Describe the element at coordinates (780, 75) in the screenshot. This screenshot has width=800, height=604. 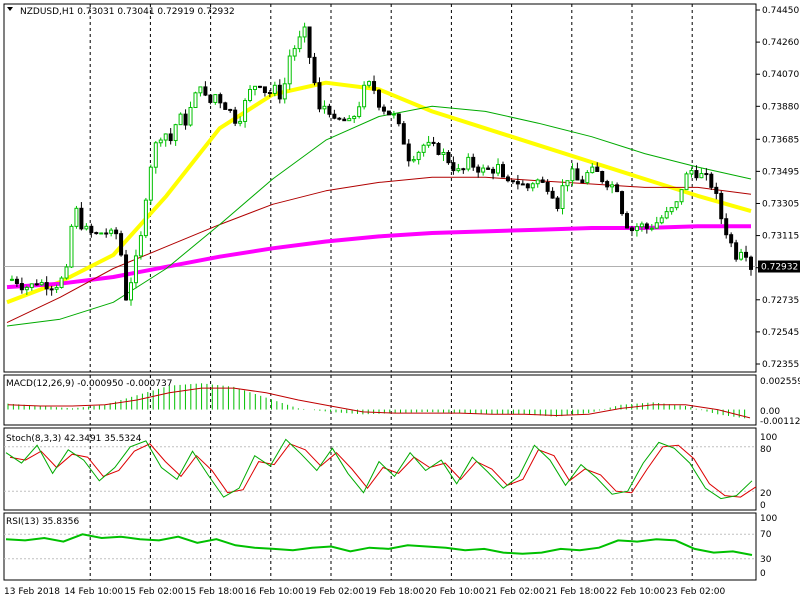
I see `y-tick-label: 0.74070` at that location.